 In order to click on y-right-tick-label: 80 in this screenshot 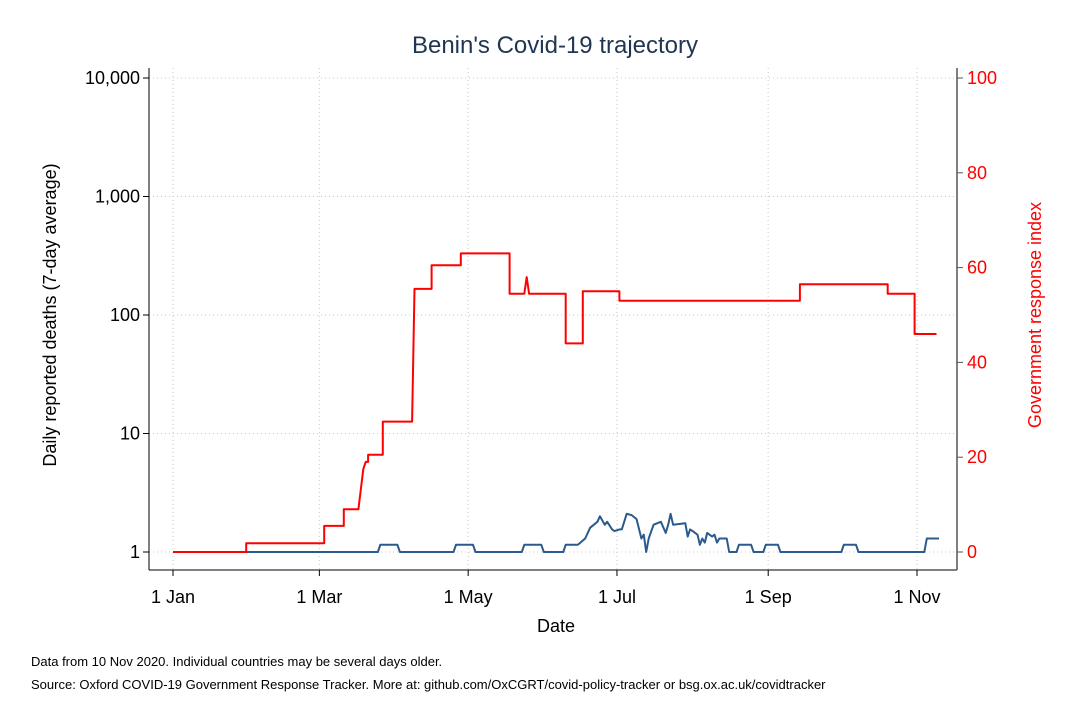, I will do `click(977, 173)`.